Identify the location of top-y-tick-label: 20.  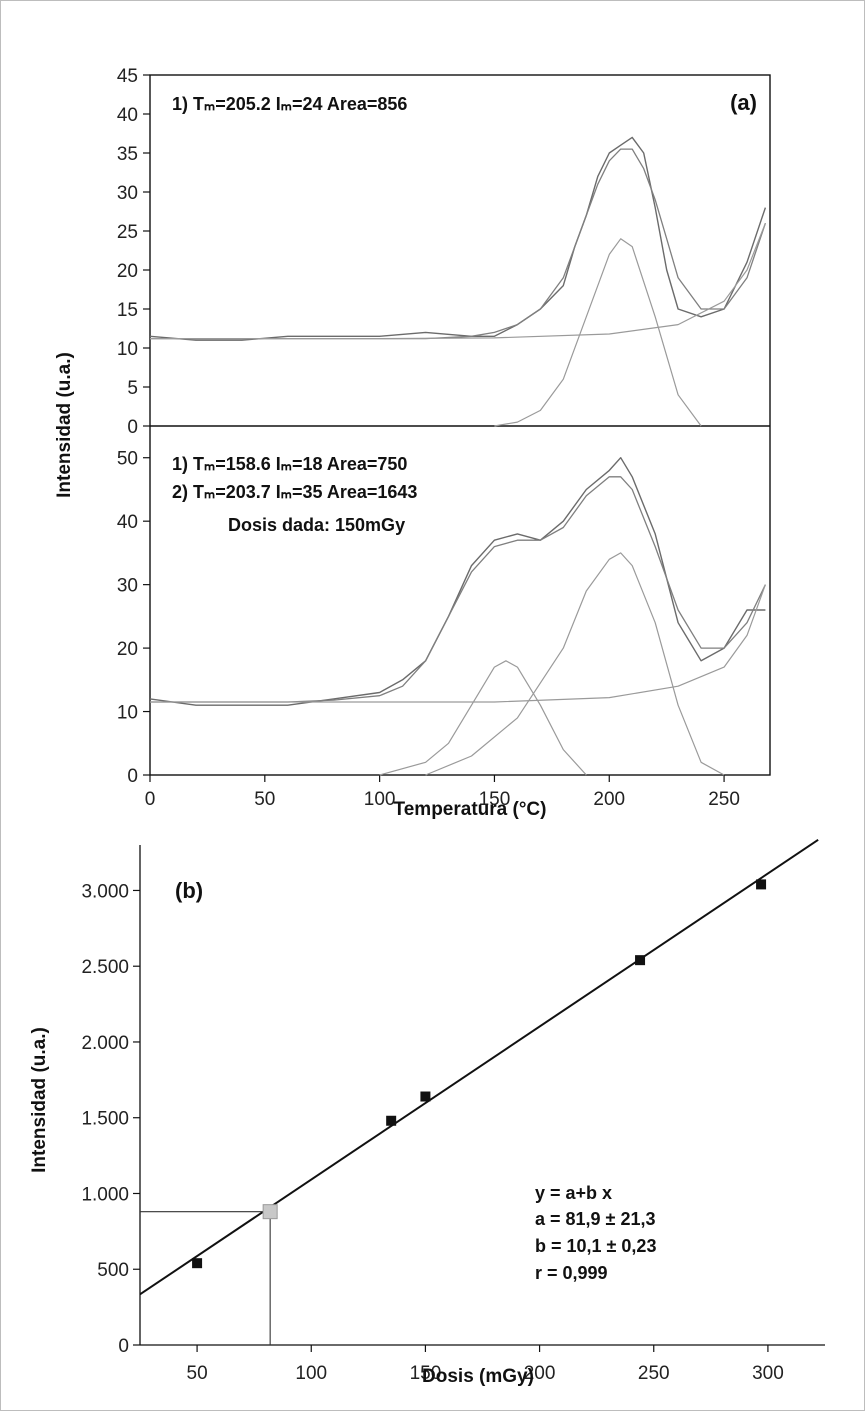
(127, 271).